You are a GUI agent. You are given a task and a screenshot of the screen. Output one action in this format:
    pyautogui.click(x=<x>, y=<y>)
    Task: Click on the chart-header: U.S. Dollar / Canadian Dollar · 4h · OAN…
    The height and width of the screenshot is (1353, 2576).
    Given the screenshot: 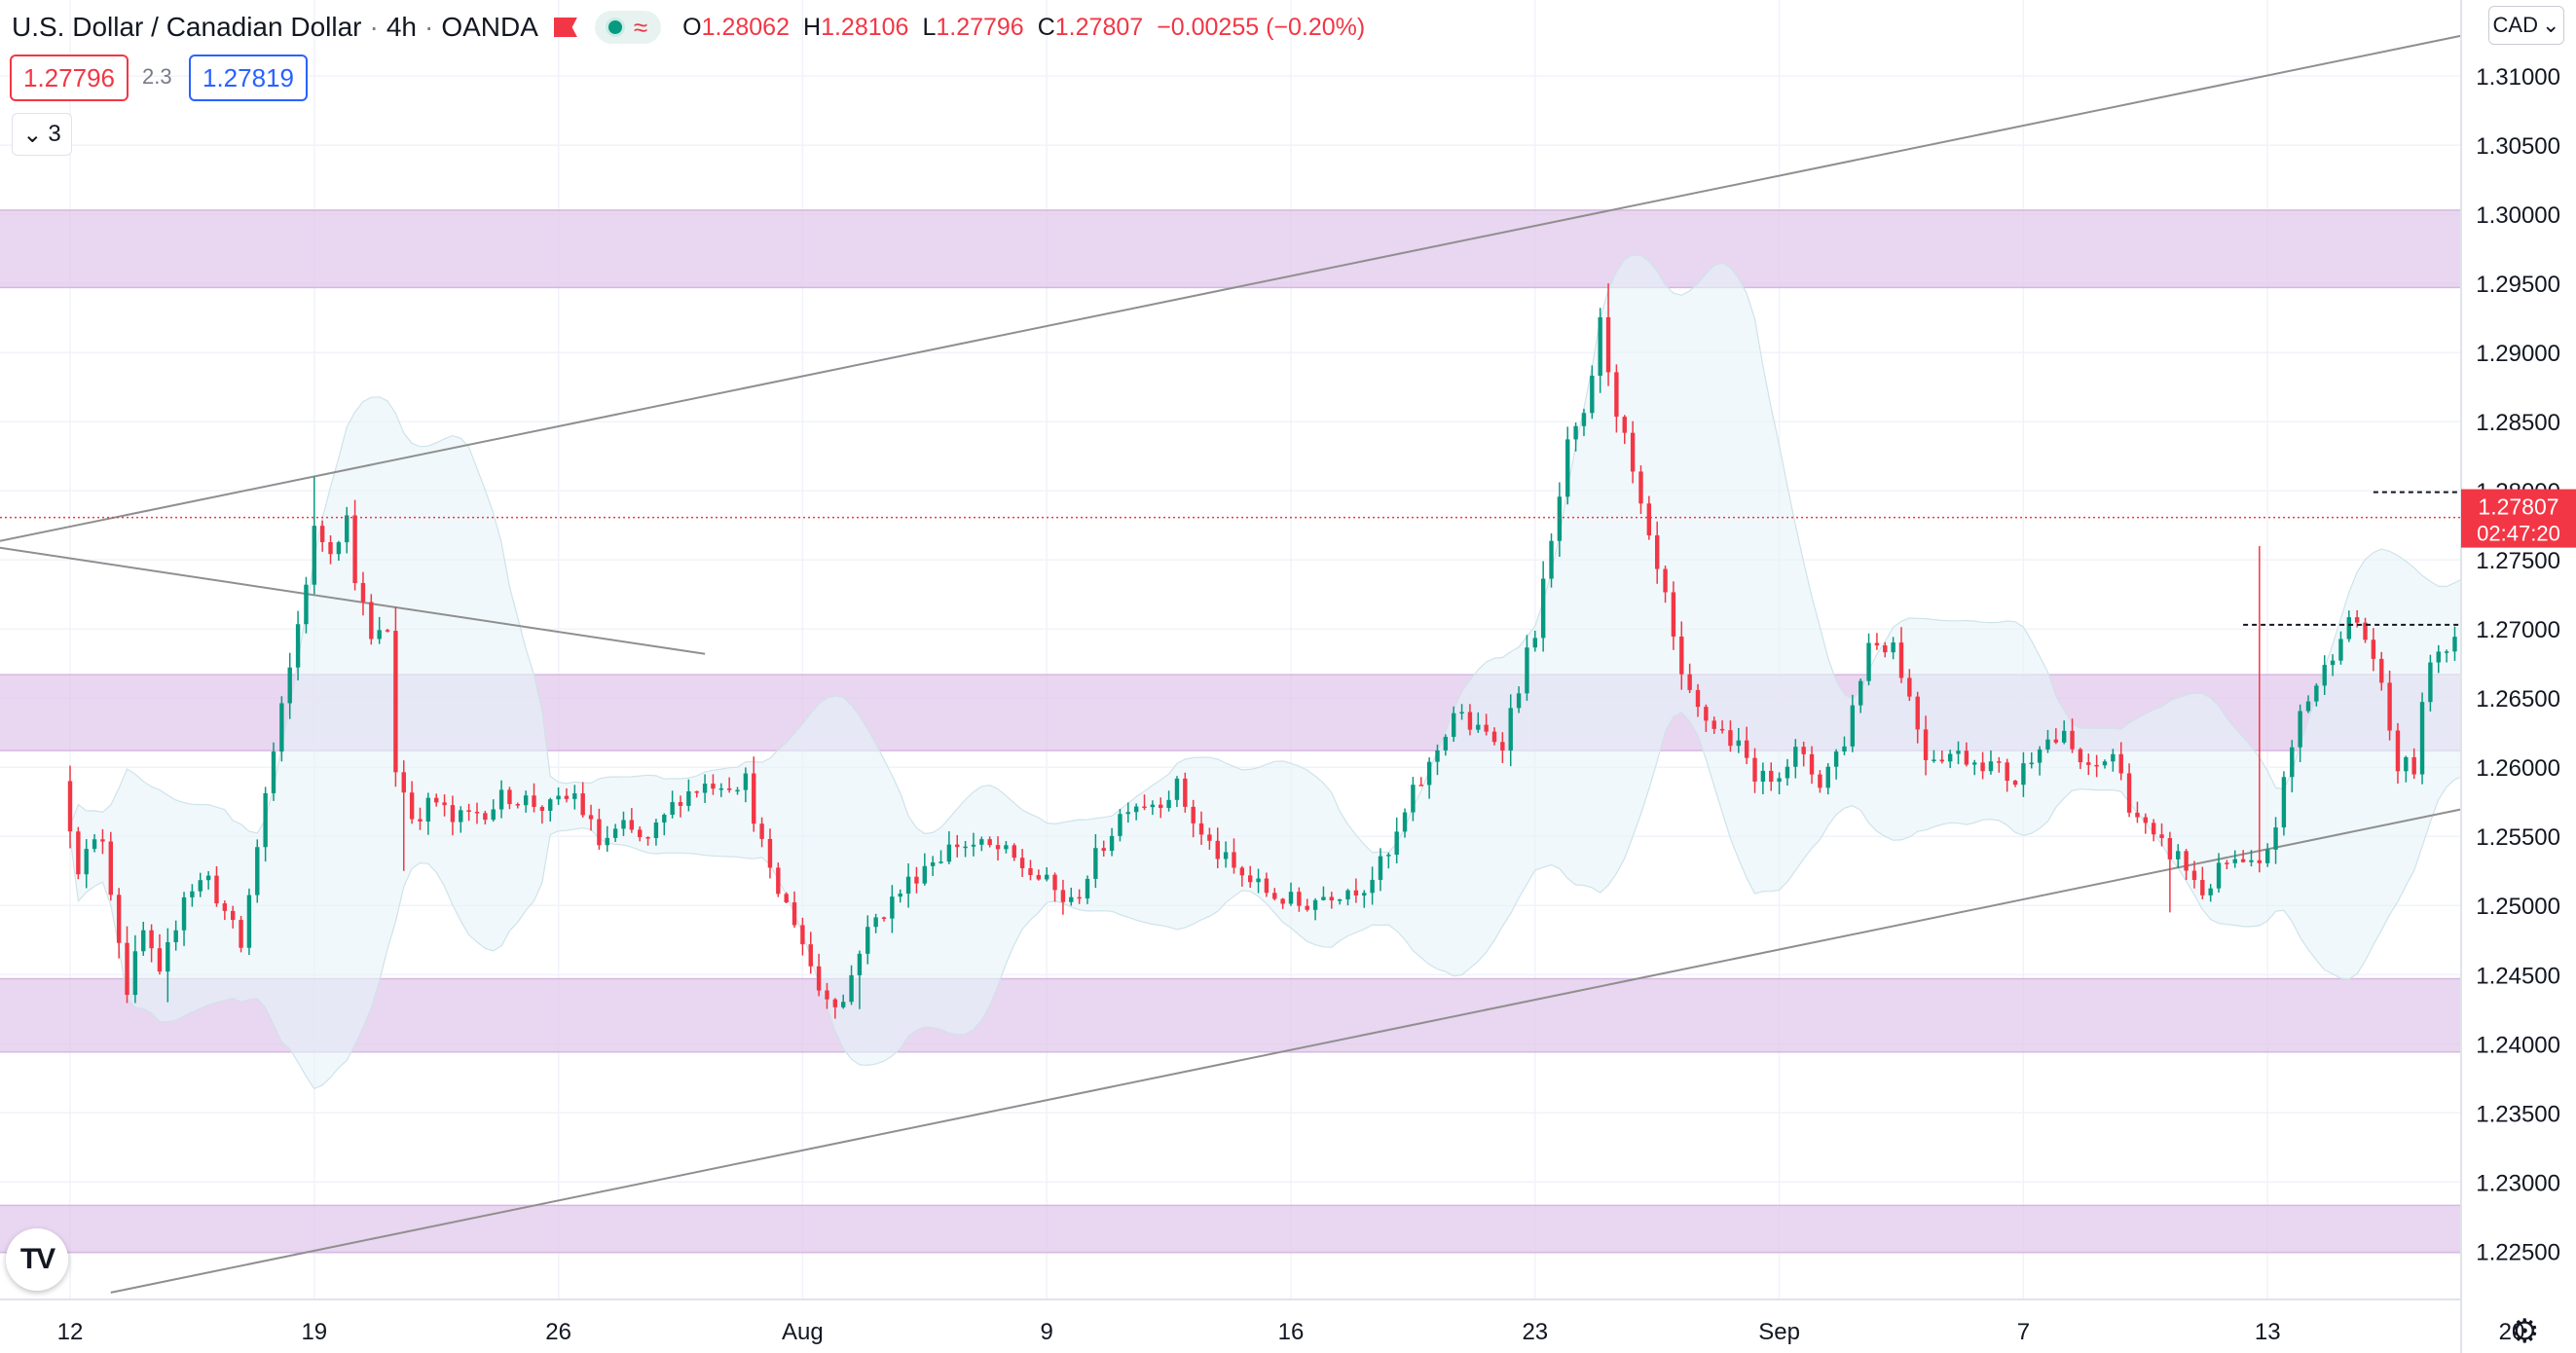 What is the action you would take?
    pyautogui.click(x=688, y=27)
    